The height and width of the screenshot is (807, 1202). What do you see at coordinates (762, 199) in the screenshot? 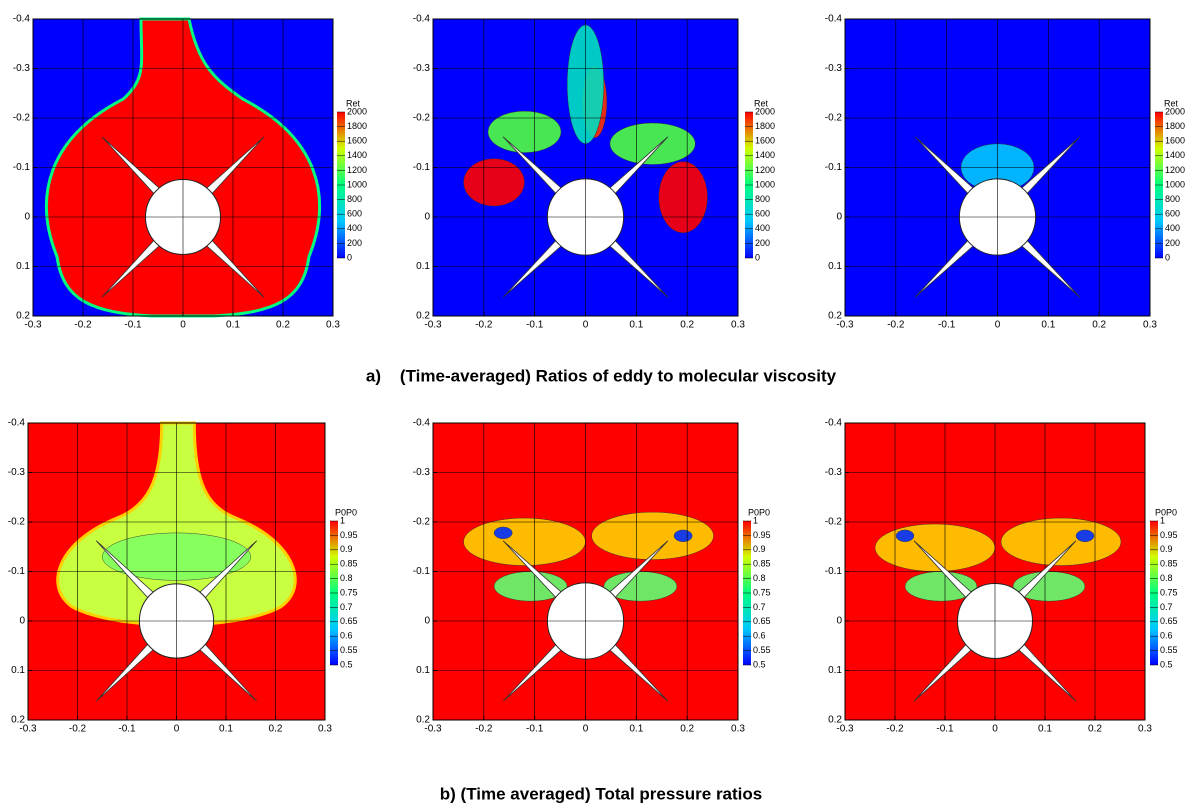
I see `colorbar-tick-label: 800` at bounding box center [762, 199].